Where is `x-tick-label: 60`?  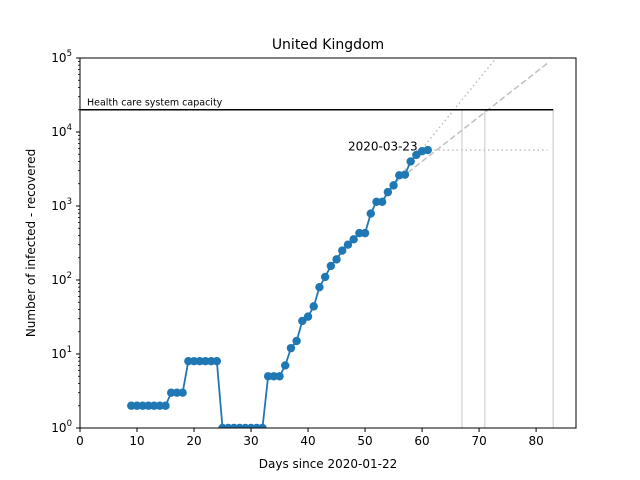
x-tick-label: 60 is located at coordinates (421, 441).